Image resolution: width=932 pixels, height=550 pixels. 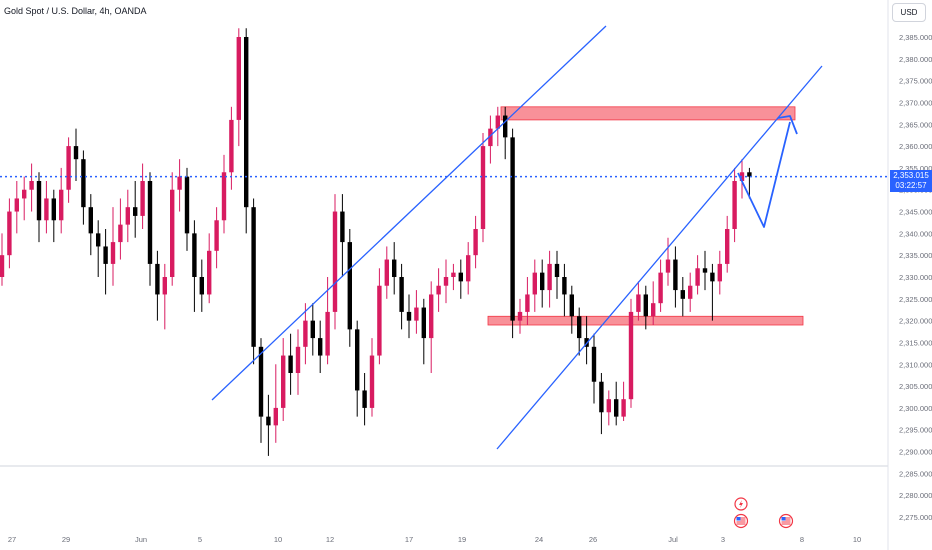 What do you see at coordinates (648, 113) in the screenshot?
I see `zone-rectangle` at bounding box center [648, 113].